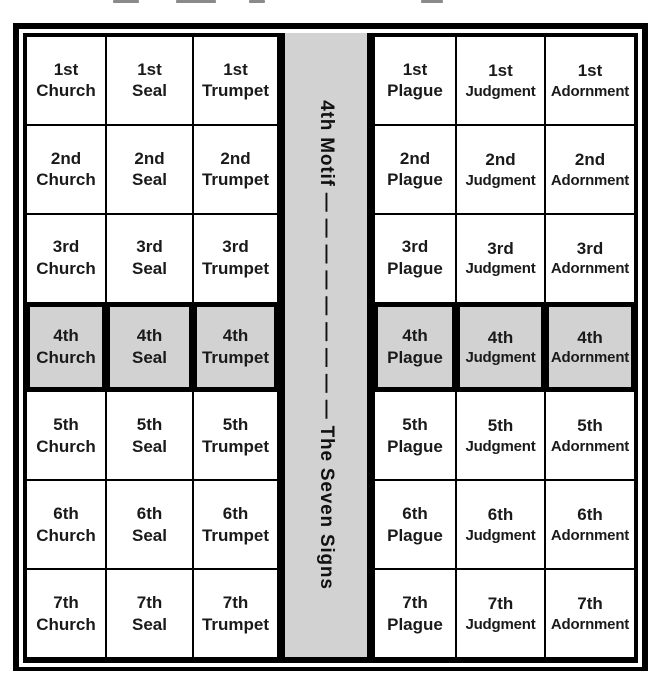 This screenshot has height=675, width=661. I want to click on cell-4th-plague: 4th Plague, so click(415, 347).